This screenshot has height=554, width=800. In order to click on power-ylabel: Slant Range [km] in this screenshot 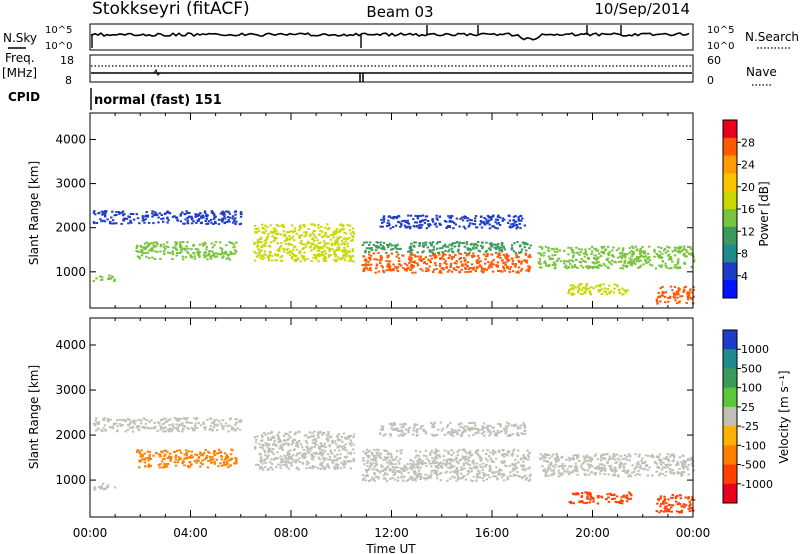, I will do `click(34, 213)`.